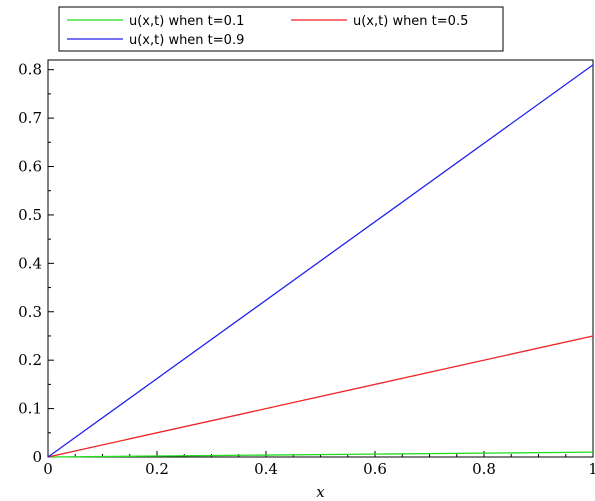 The image size is (595, 501). What do you see at coordinates (375, 469) in the screenshot?
I see `x-tick-label: 0.6` at bounding box center [375, 469].